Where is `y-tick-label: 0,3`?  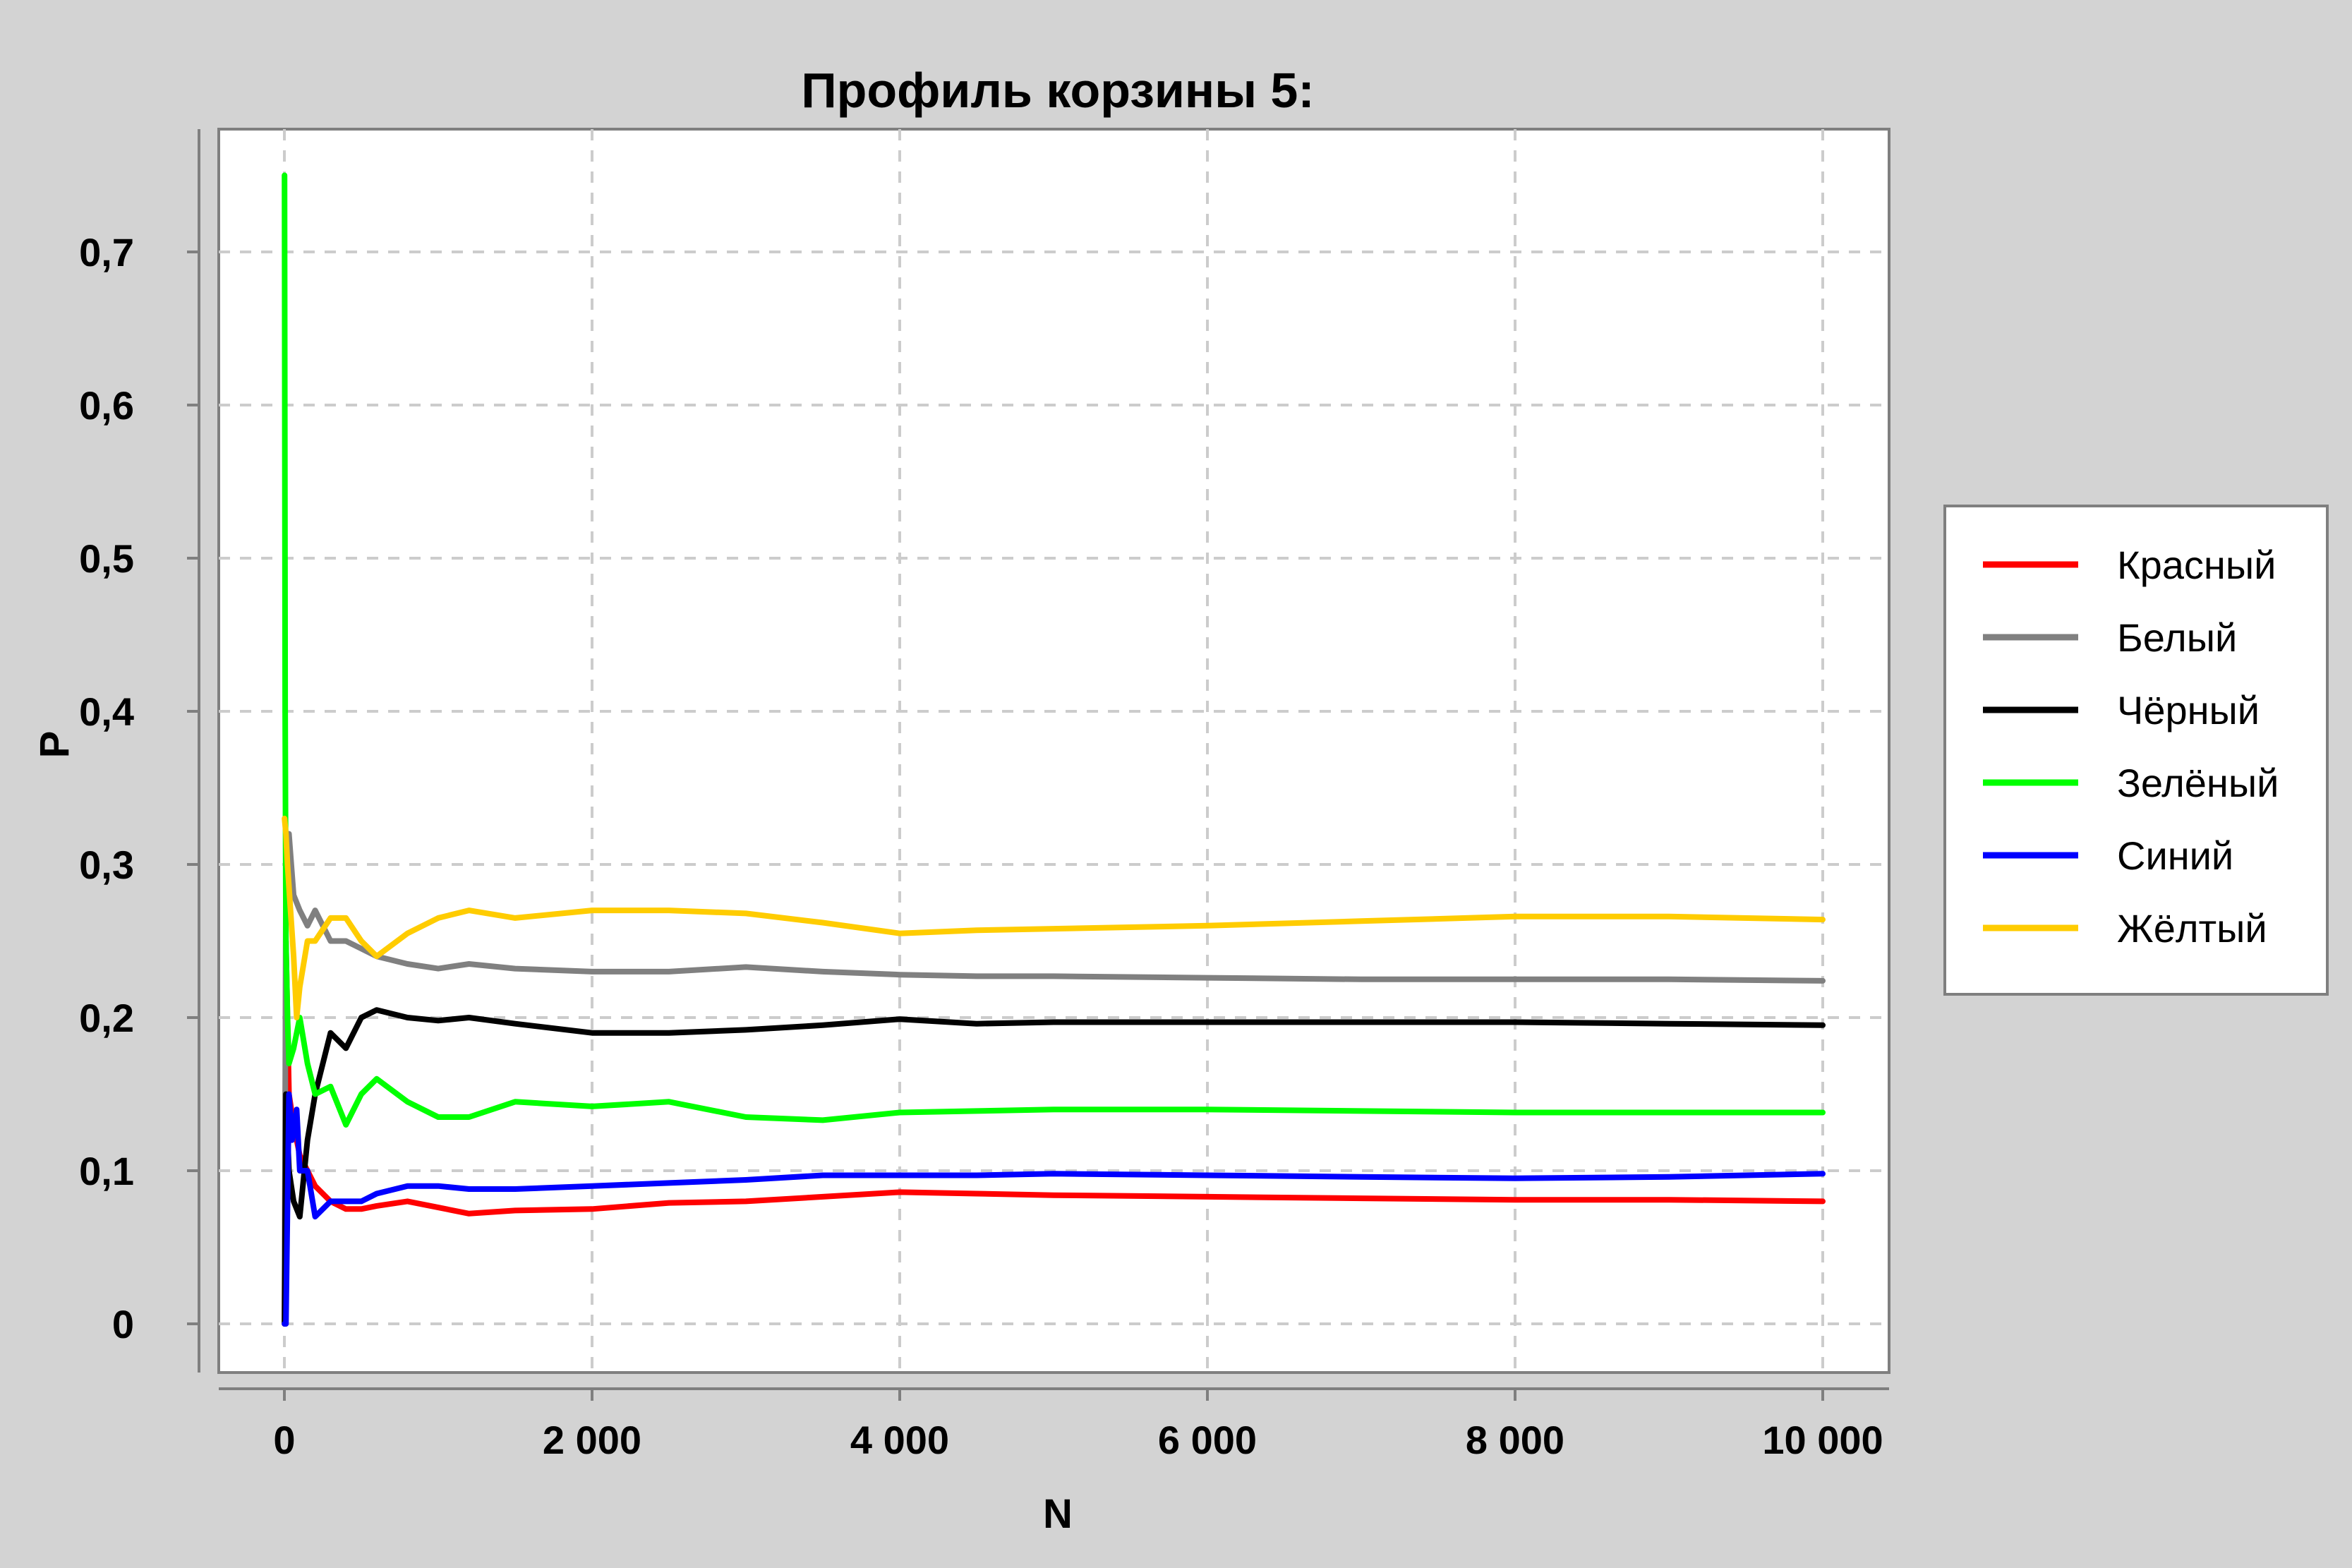 y-tick-label: 0,3 is located at coordinates (107, 865).